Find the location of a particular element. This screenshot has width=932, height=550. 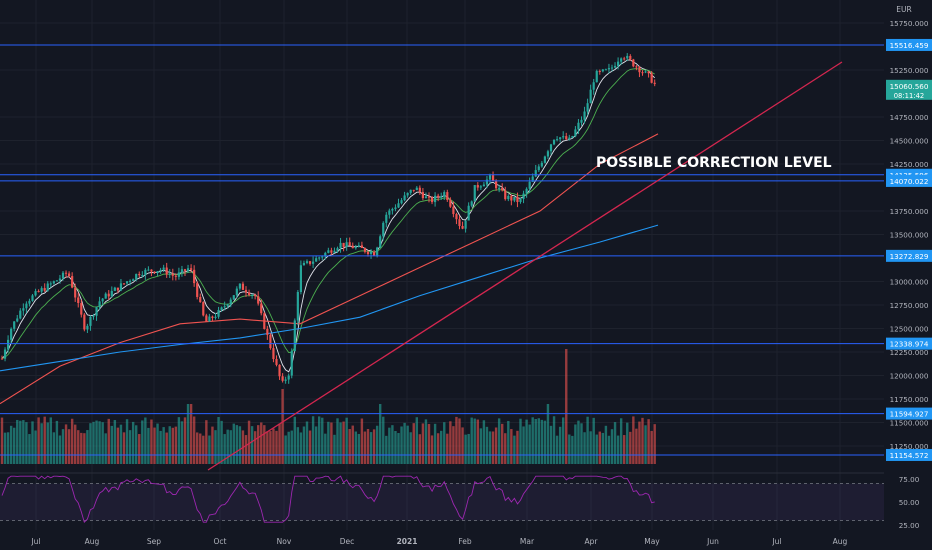

price-tick: 15750.000 is located at coordinates (909, 23).